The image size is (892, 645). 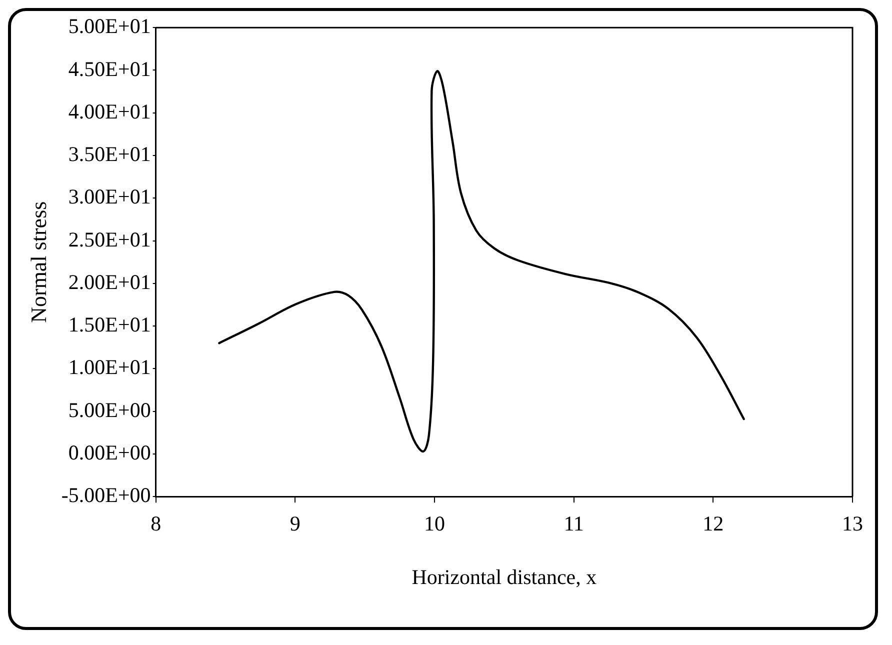 What do you see at coordinates (713, 524) in the screenshot?
I see `x-tick-label: 12` at bounding box center [713, 524].